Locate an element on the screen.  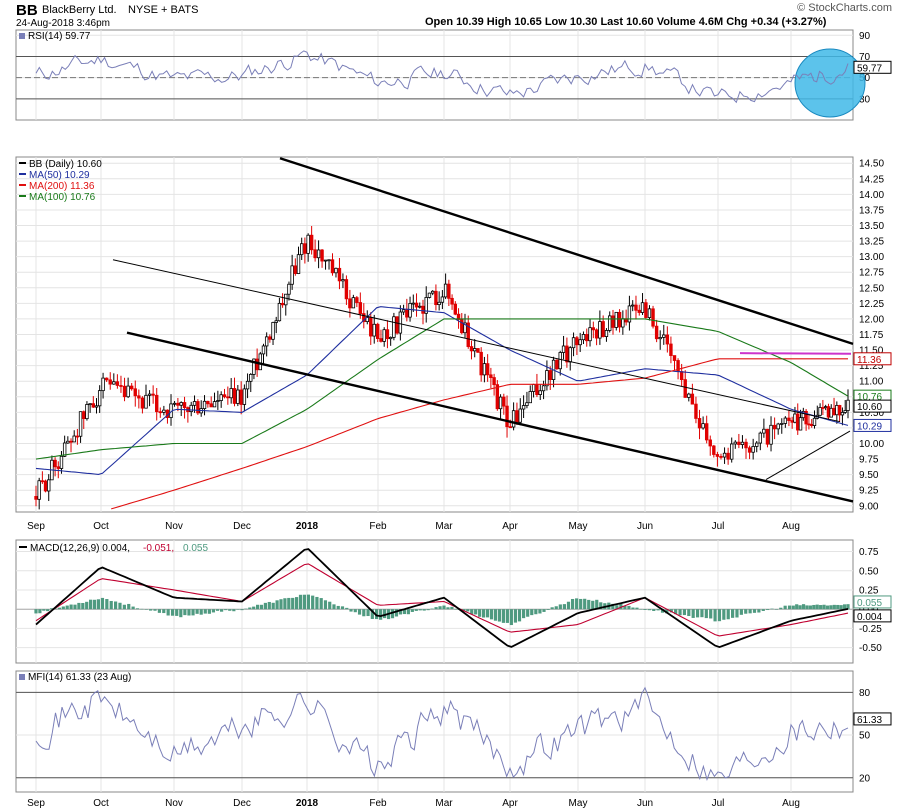
price-last-badge: 10.76 is located at coordinates (869, 397).